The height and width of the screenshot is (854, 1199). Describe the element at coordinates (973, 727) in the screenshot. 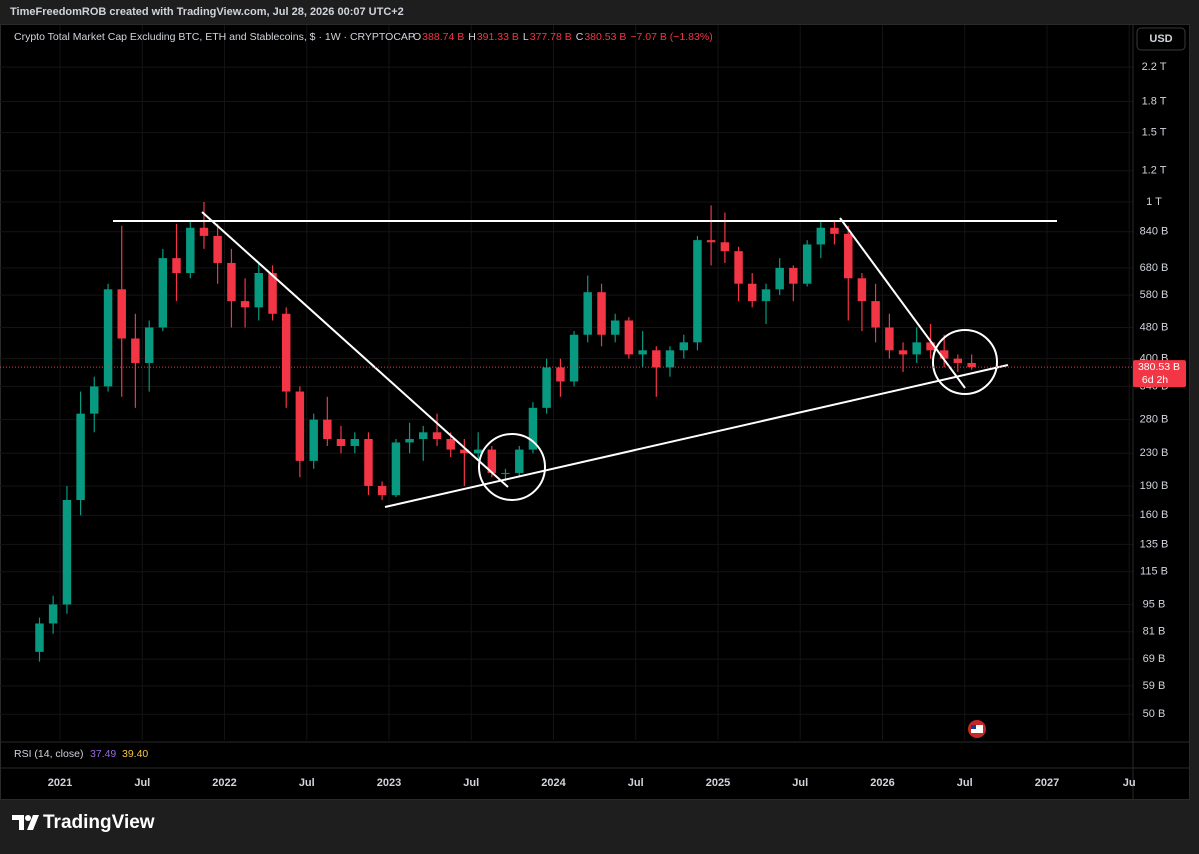

I see `flag-canton` at that location.